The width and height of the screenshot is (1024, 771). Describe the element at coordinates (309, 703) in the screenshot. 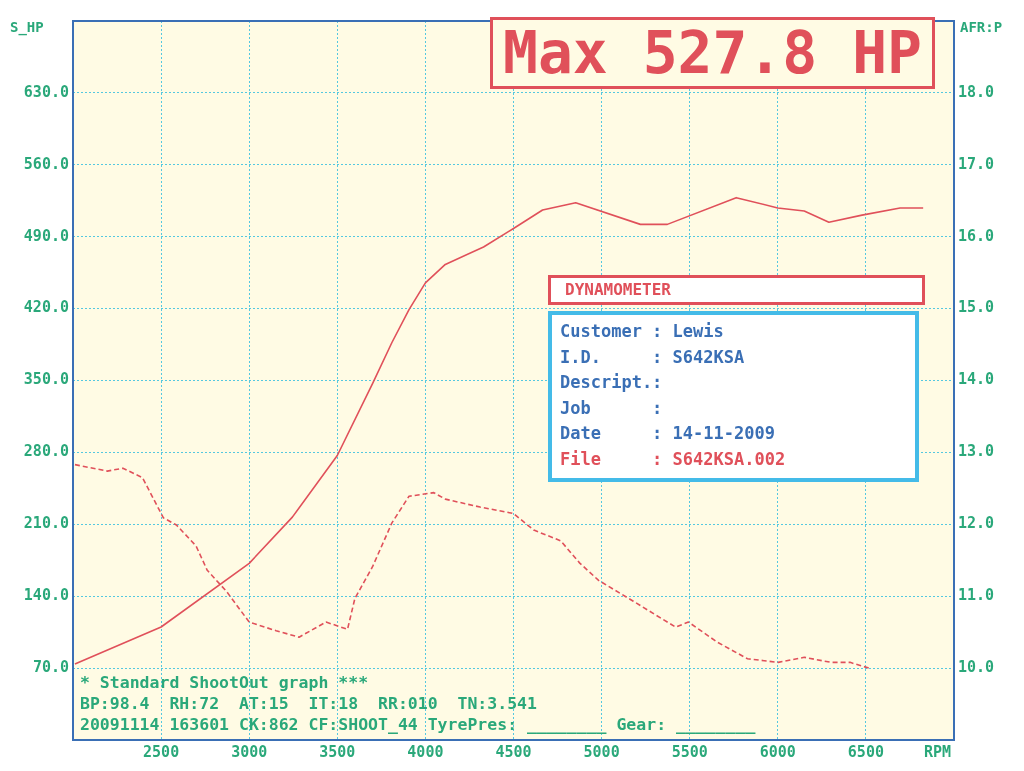

I see `annotation: BP:98.4 RH:72 AT:15 IT:18 RR:010 TN:3.541` at that location.